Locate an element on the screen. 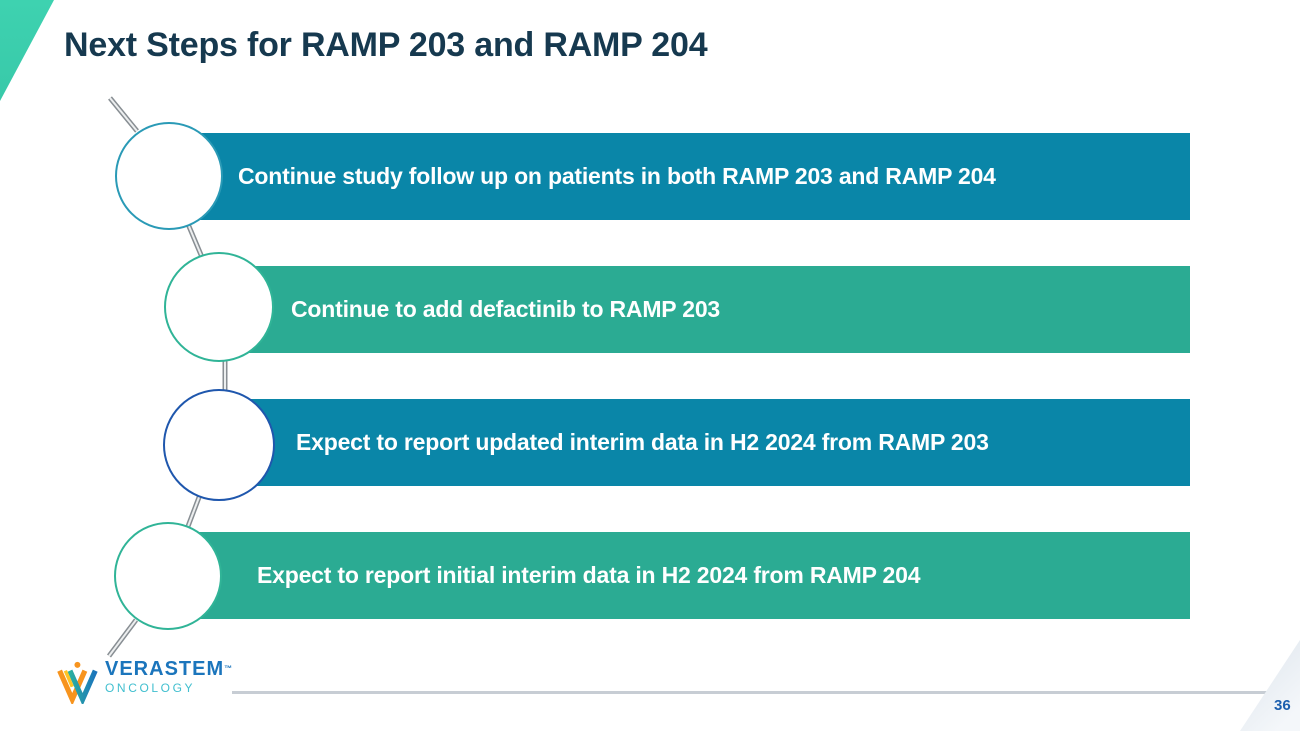 This screenshot has height=731, width=1300. logo-subbrand-text: ONCOLOGY is located at coordinates (150, 688).